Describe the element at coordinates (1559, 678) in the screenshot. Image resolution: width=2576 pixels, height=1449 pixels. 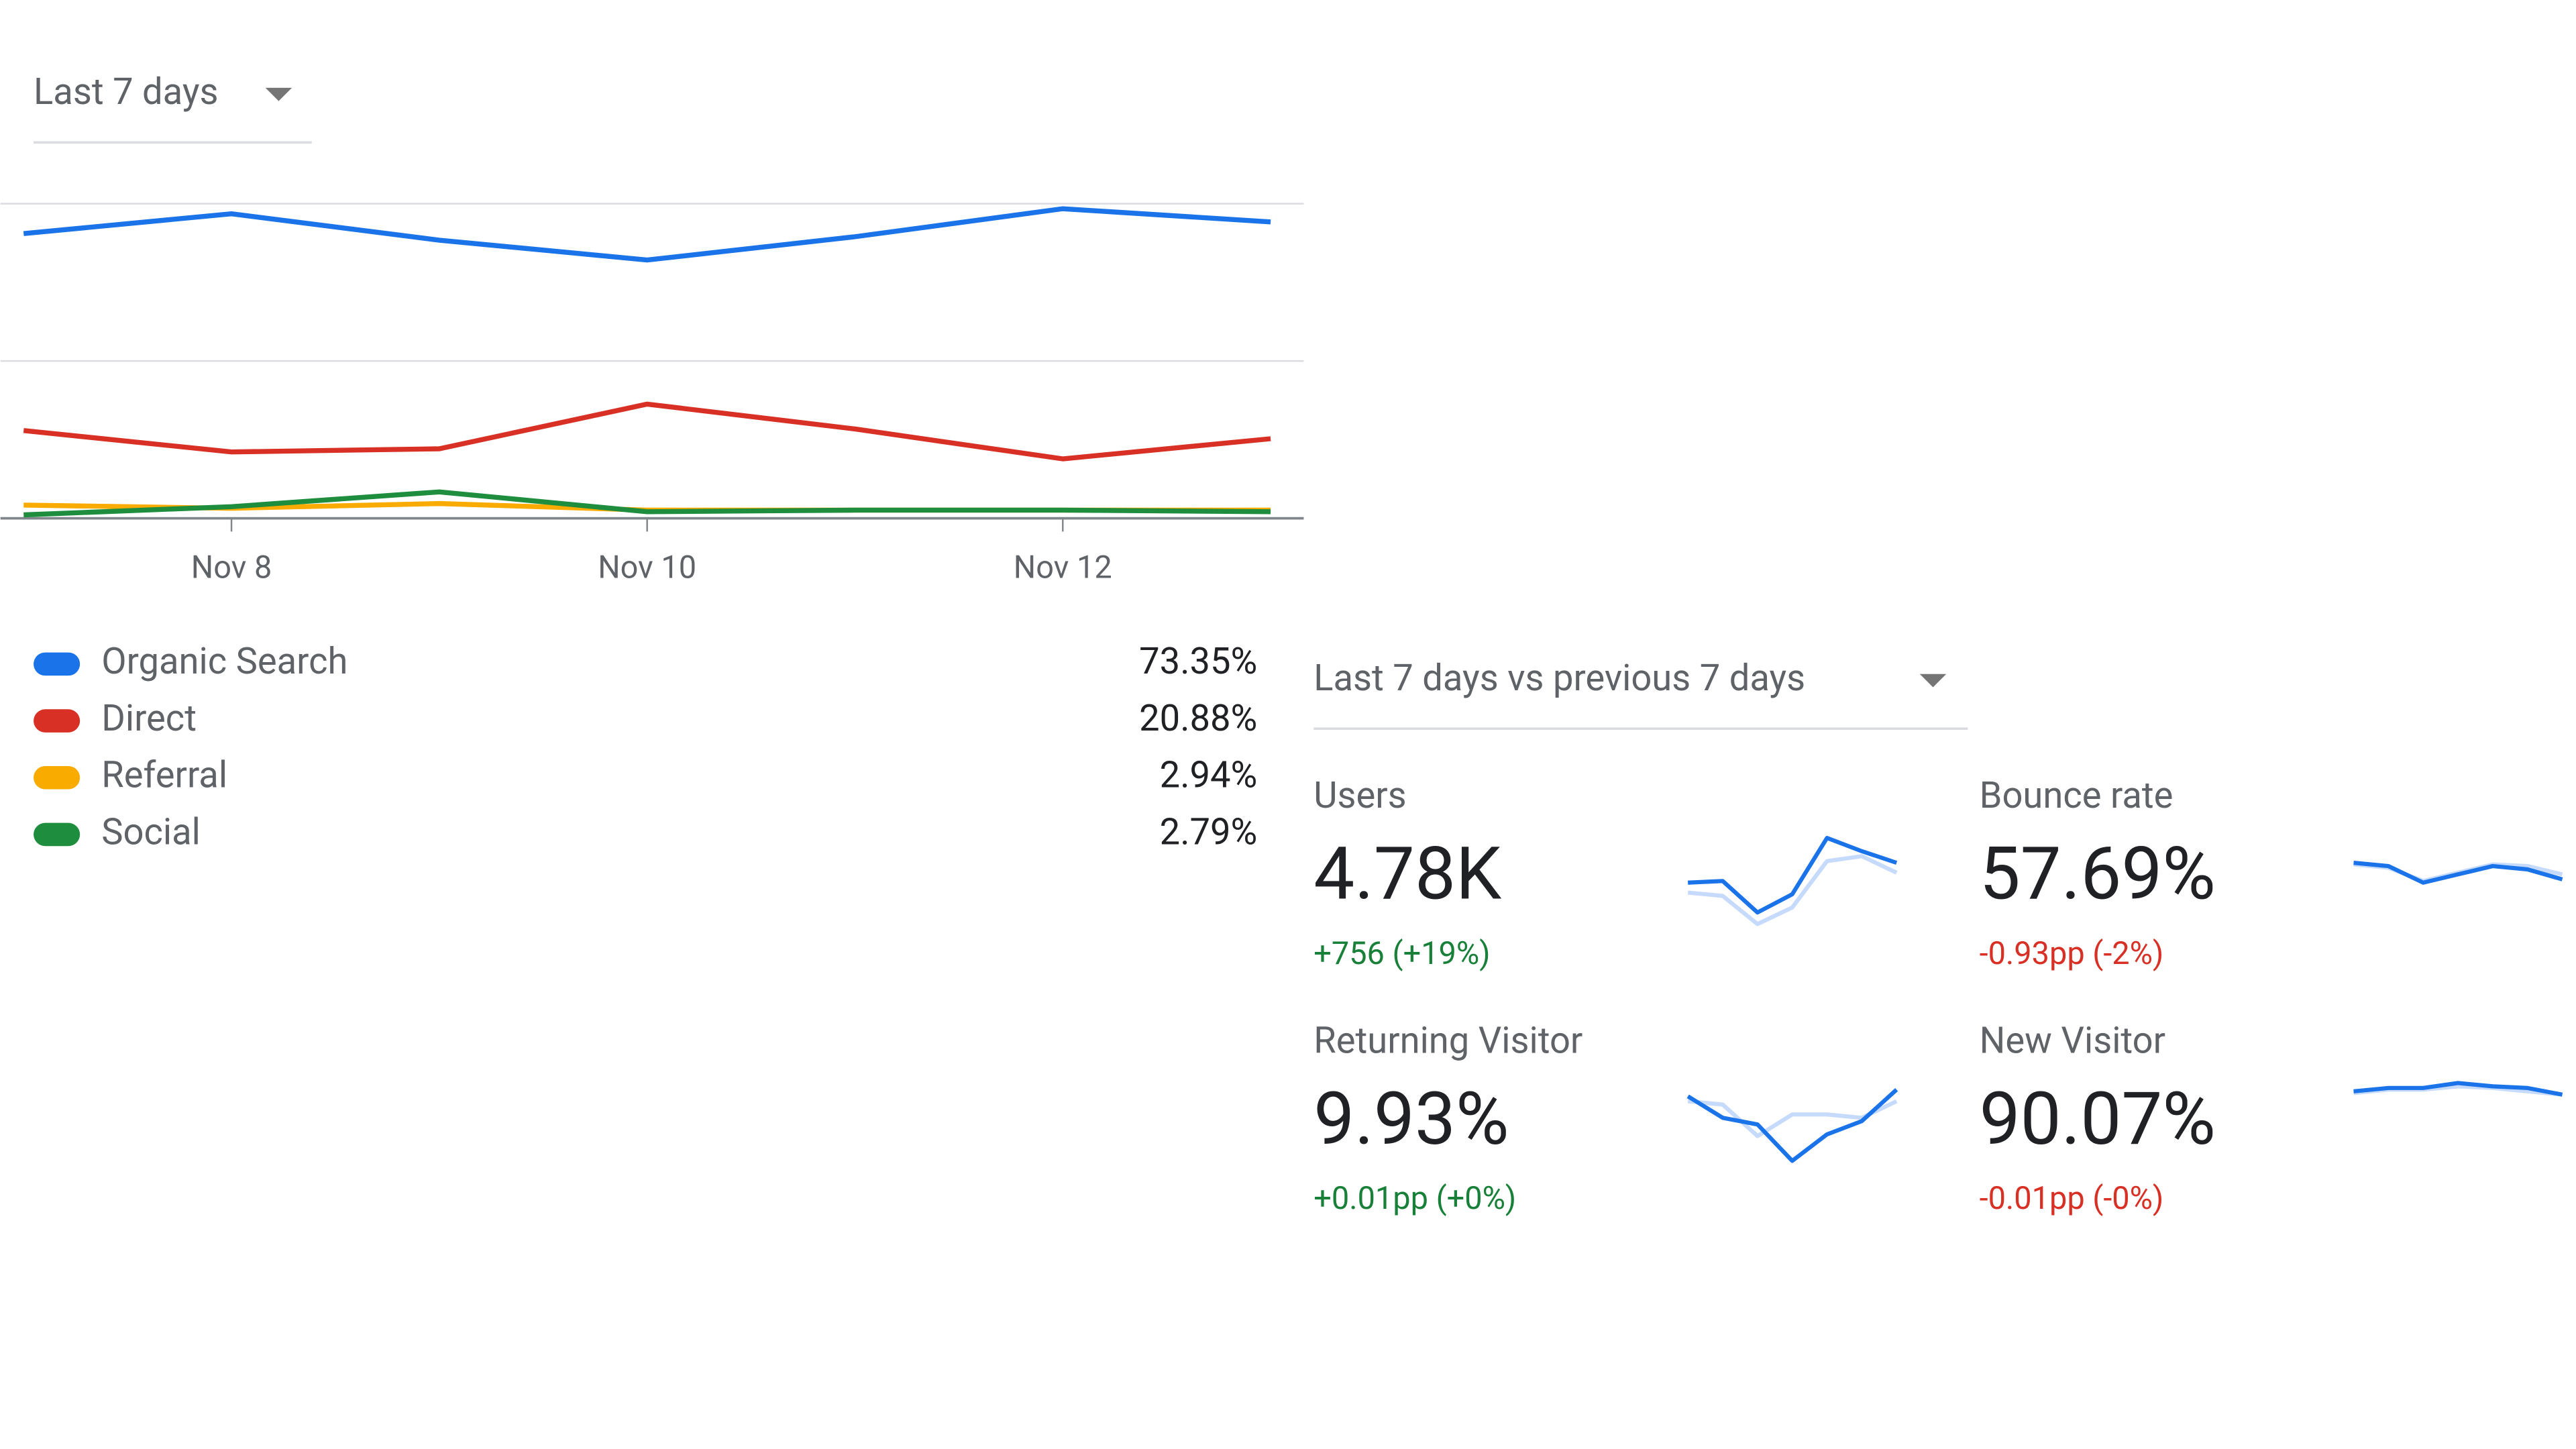
I see `dropdown-label: Last 7 days vs previous 7 days` at that location.